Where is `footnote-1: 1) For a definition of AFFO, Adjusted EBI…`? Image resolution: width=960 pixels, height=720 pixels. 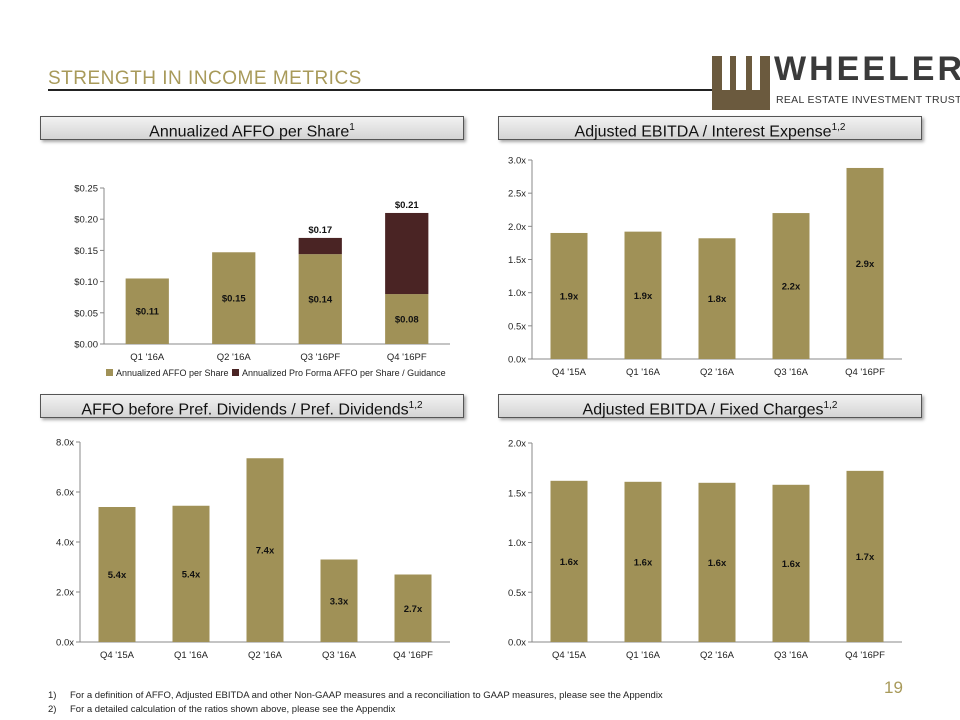
footnote-1: 1) For a definition of AFFO, Adjusted EBI… is located at coordinates (355, 695).